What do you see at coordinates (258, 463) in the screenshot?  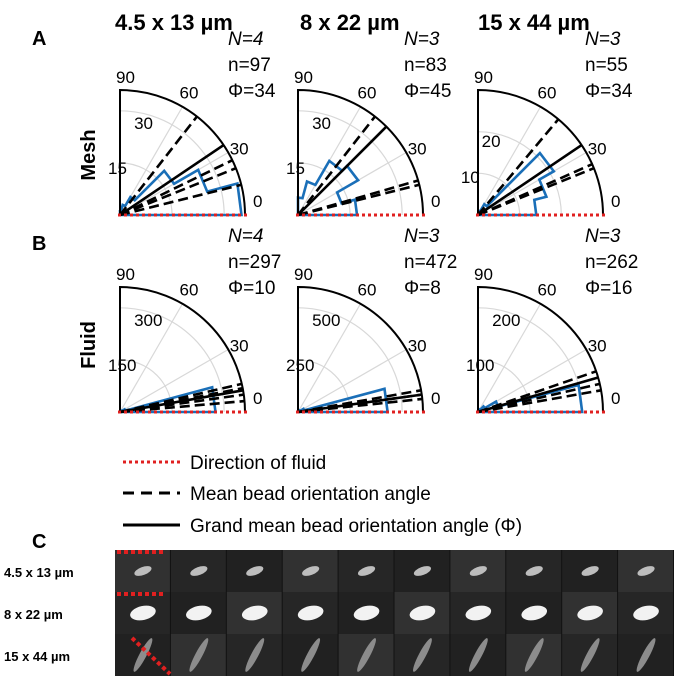 I see `legend-fluid-label: Direction of fluid` at bounding box center [258, 463].